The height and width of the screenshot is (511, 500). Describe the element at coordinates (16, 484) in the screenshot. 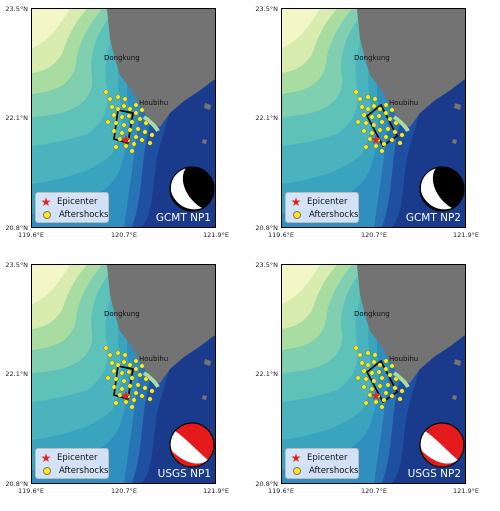

I see `lat-tick-bottom: 20.8°N` at that location.